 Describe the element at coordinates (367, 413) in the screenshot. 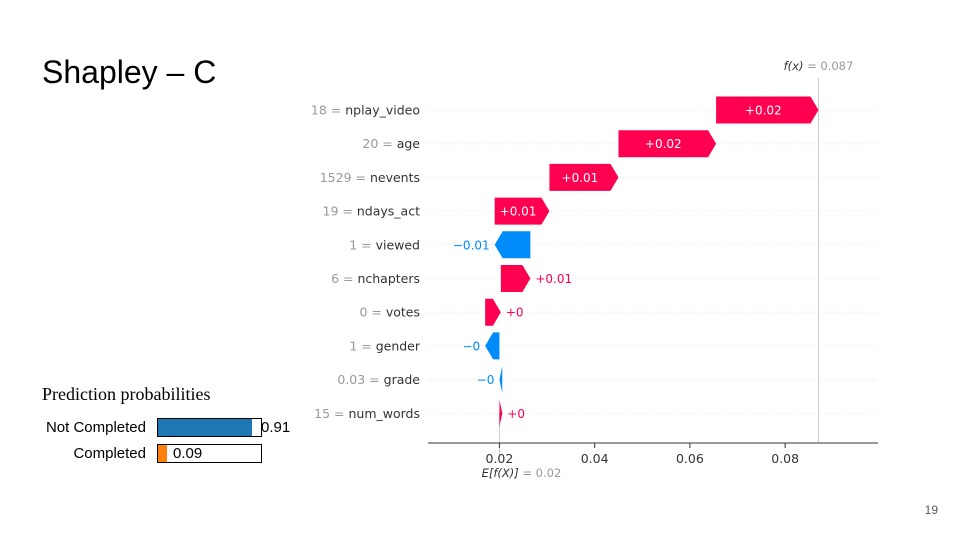

I see `feature-label-num_words: 15 = num_words` at that location.